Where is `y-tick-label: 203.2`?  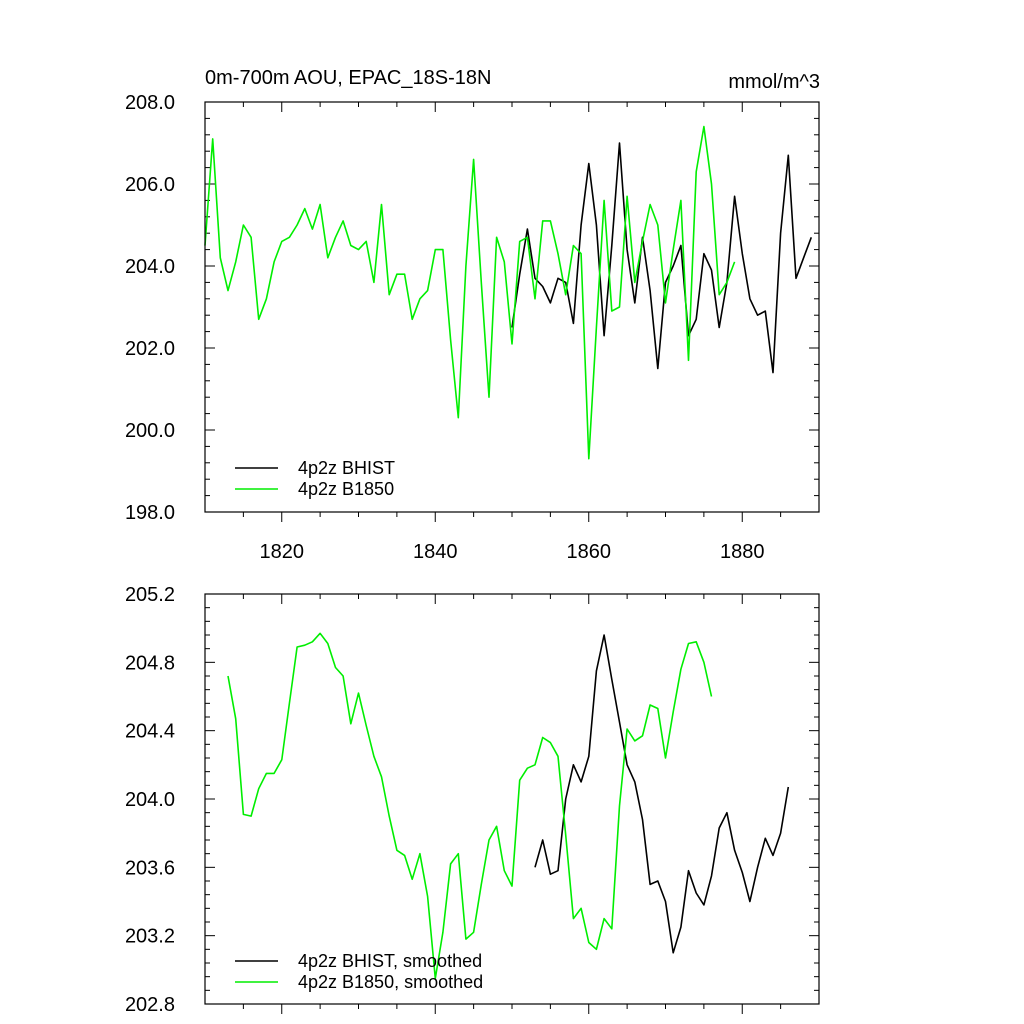 y-tick-label: 203.2 is located at coordinates (150, 937).